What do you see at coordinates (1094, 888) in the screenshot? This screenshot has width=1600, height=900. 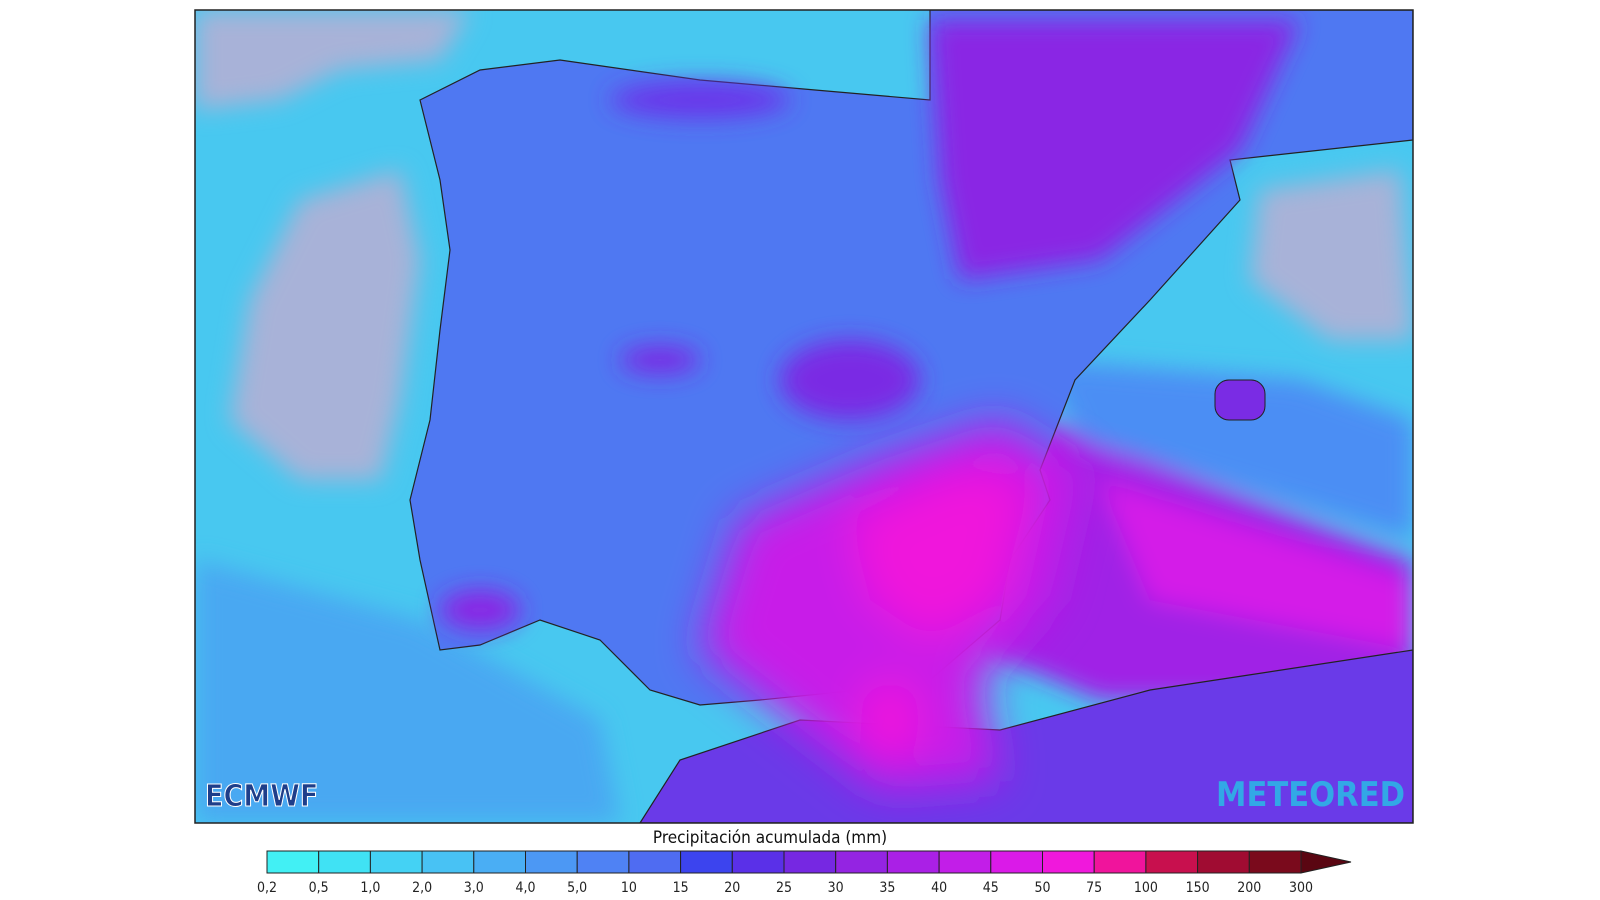 I see `colorbar-label: 75` at bounding box center [1094, 888].